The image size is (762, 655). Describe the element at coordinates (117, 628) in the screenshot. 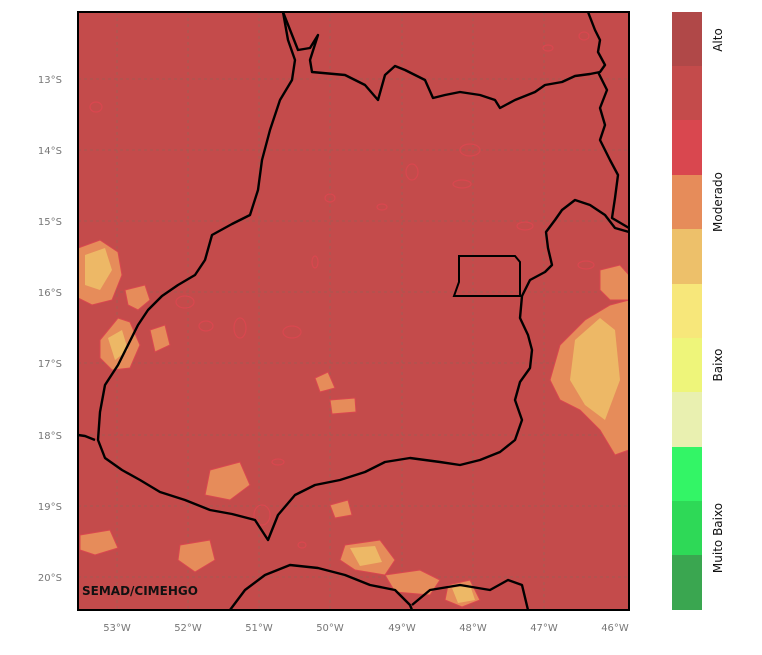

I see `lon-tick-label: 53°W` at that location.